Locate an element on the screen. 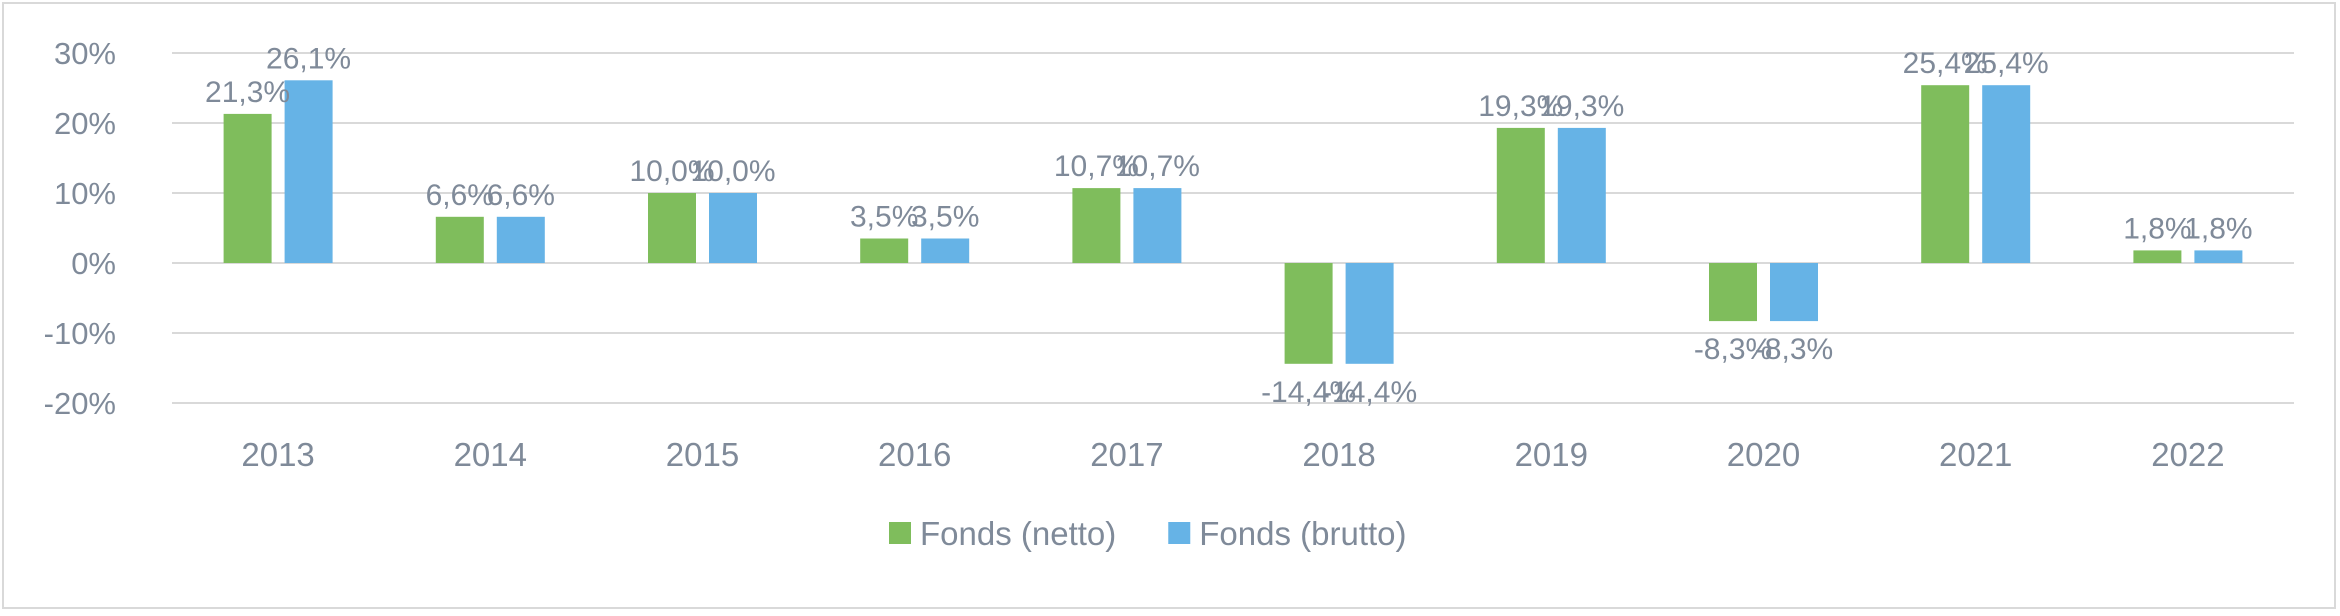  x-tick-label: 2014 is located at coordinates (490, 454).